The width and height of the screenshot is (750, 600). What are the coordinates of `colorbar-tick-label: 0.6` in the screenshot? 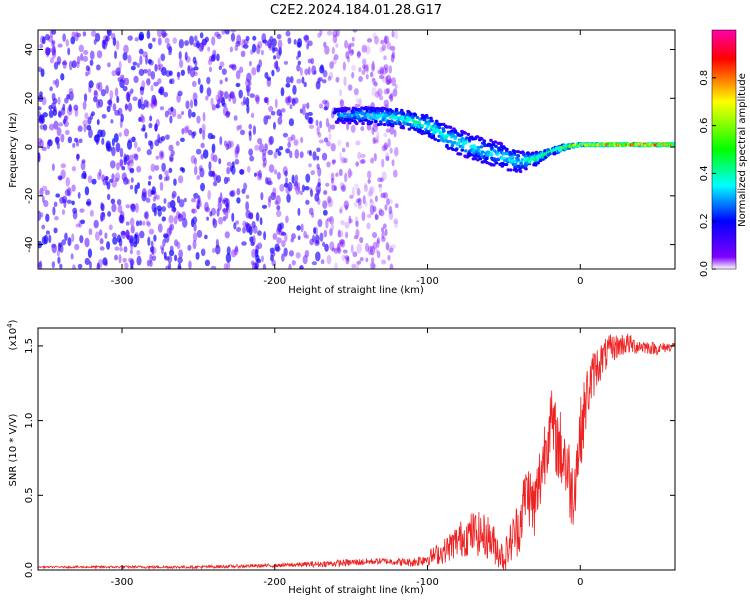 It's located at (704, 126).